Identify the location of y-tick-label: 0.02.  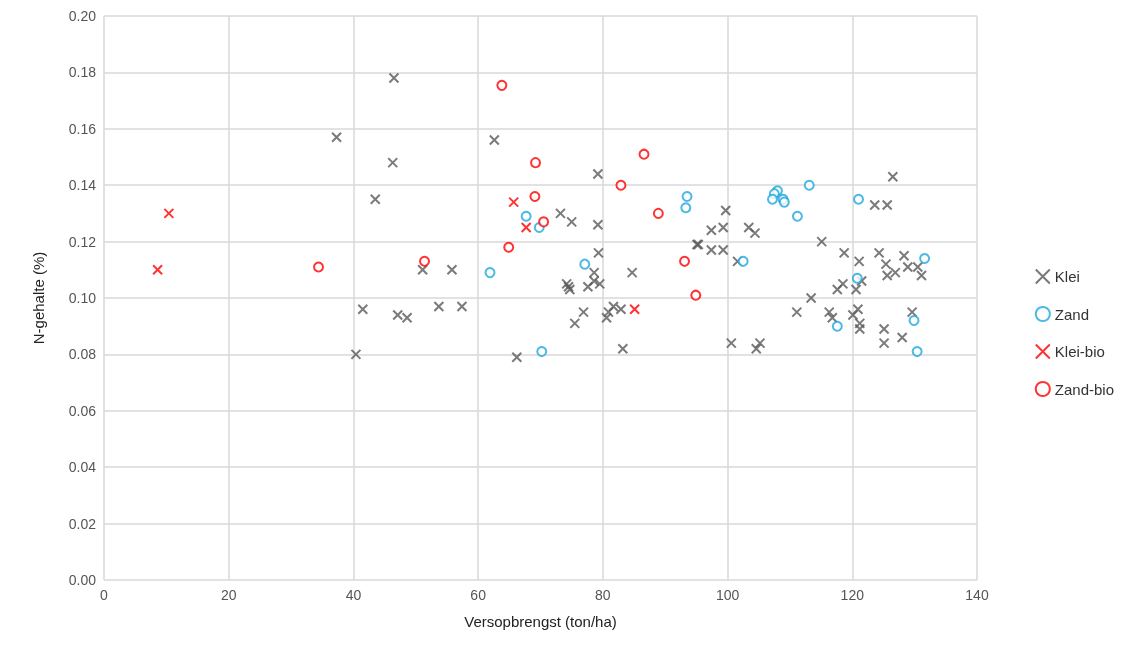
(82, 523).